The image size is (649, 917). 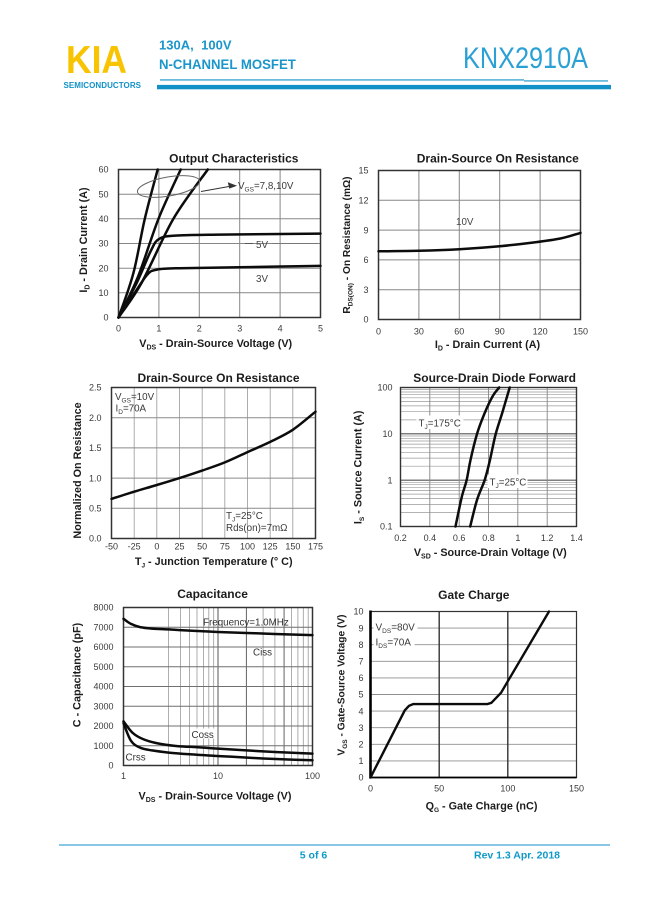 I want to click on svg-text: 4, so click(x=280, y=329).